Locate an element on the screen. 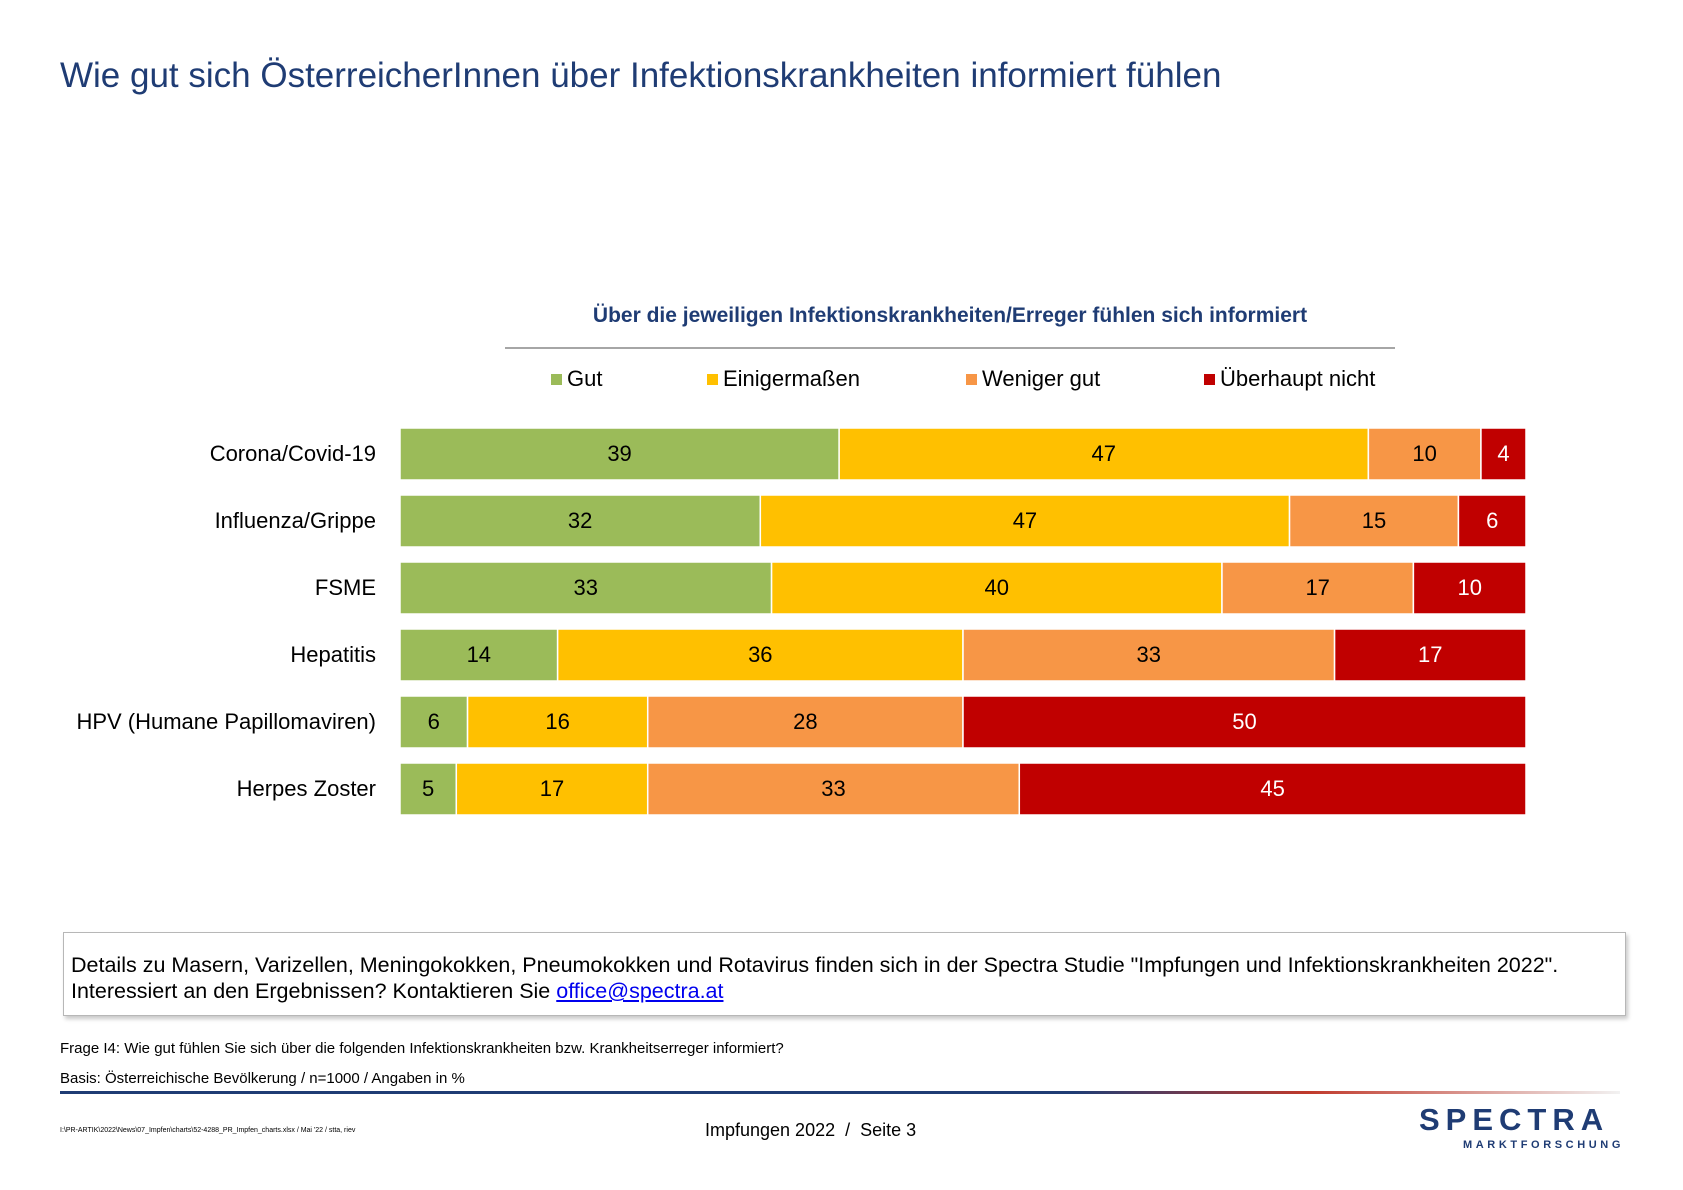 The image size is (1683, 1190). logo-subline: MARKTFORSCHUNG is located at coordinates (1544, 1145).